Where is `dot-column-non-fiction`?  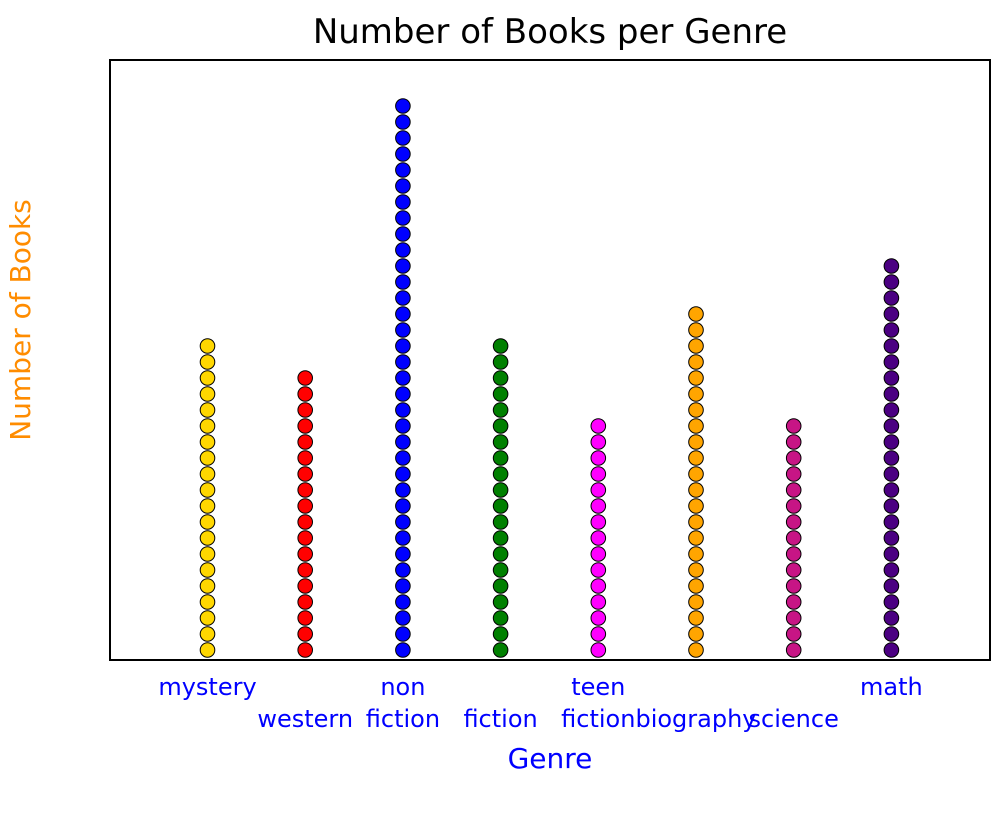 dot-column-non-fiction is located at coordinates (403, 378).